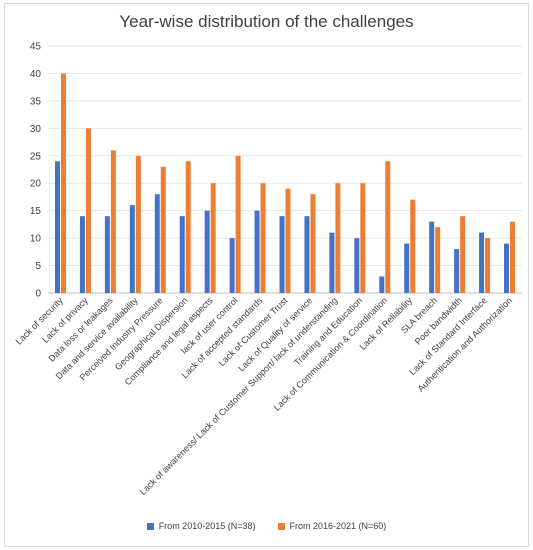  I want to click on y-tick-label: 0, so click(38, 294).